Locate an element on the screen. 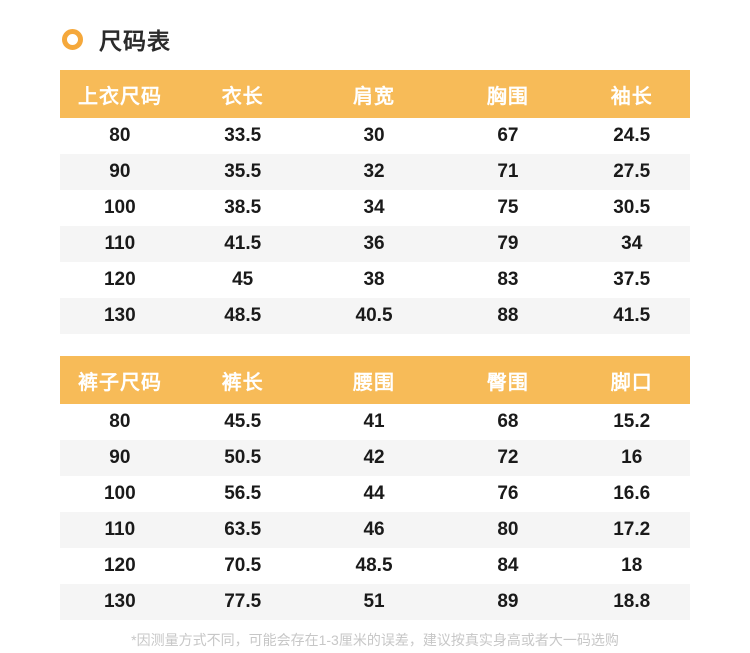 Image resolution: width=750 pixels, height=653 pixels. table-cell: 17.2 is located at coordinates (632, 529).